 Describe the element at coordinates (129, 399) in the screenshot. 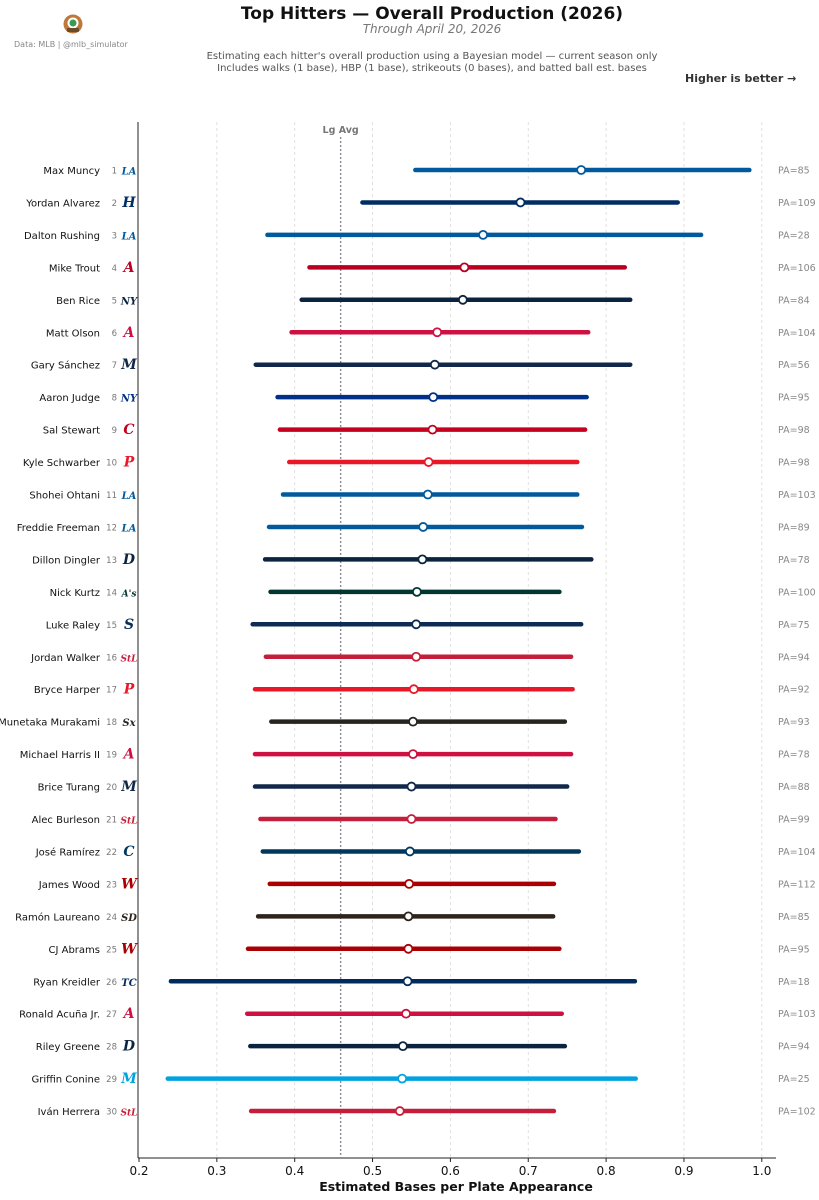

I see `team-logo-icon: NY` at that location.